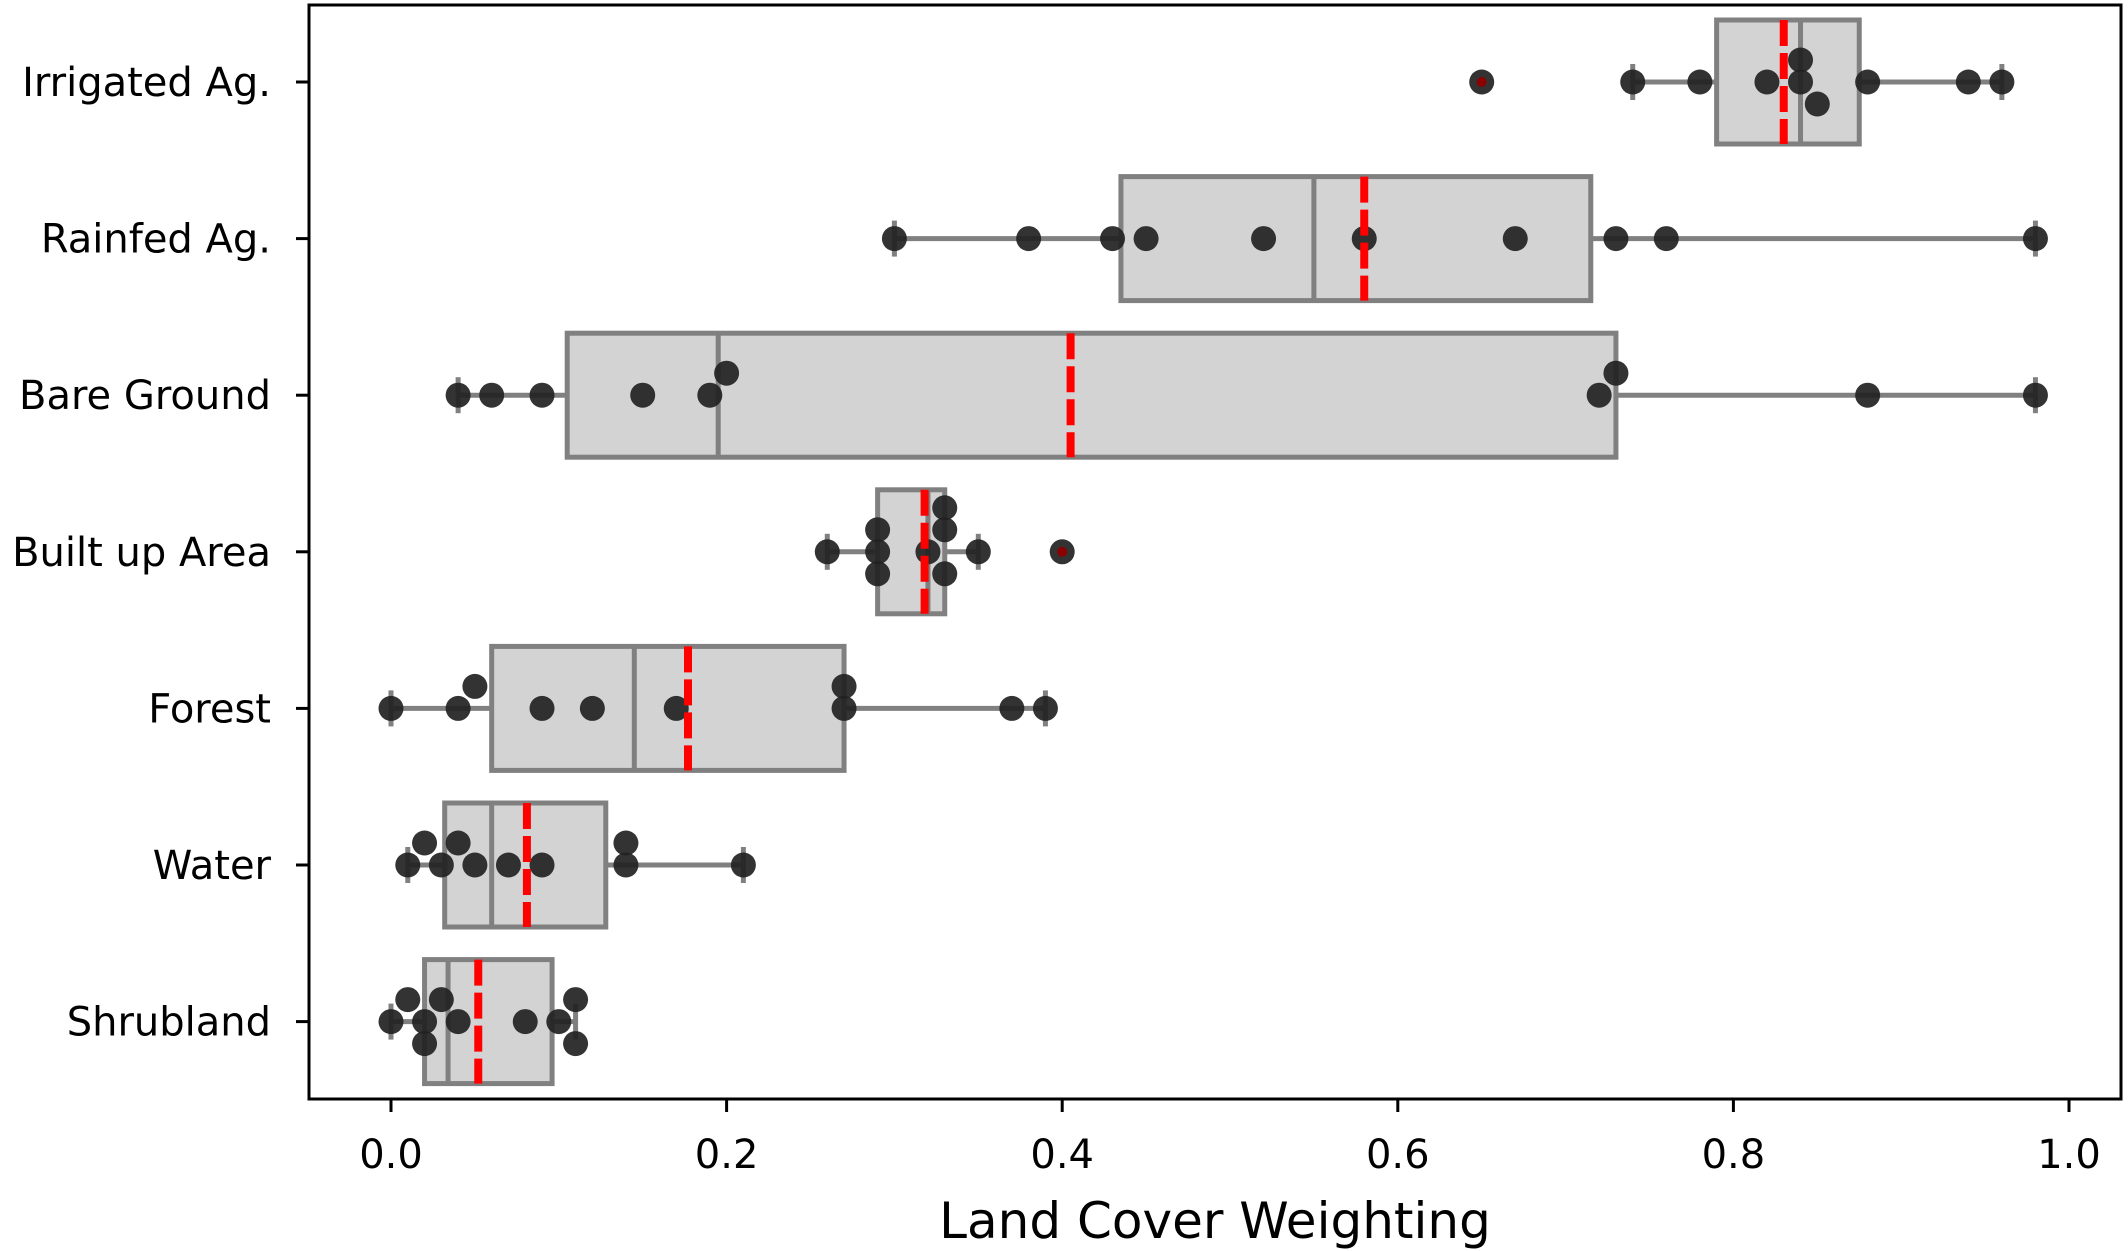 The image size is (2128, 1251). I want to click on box-bare-ground, so click(1091, 395).